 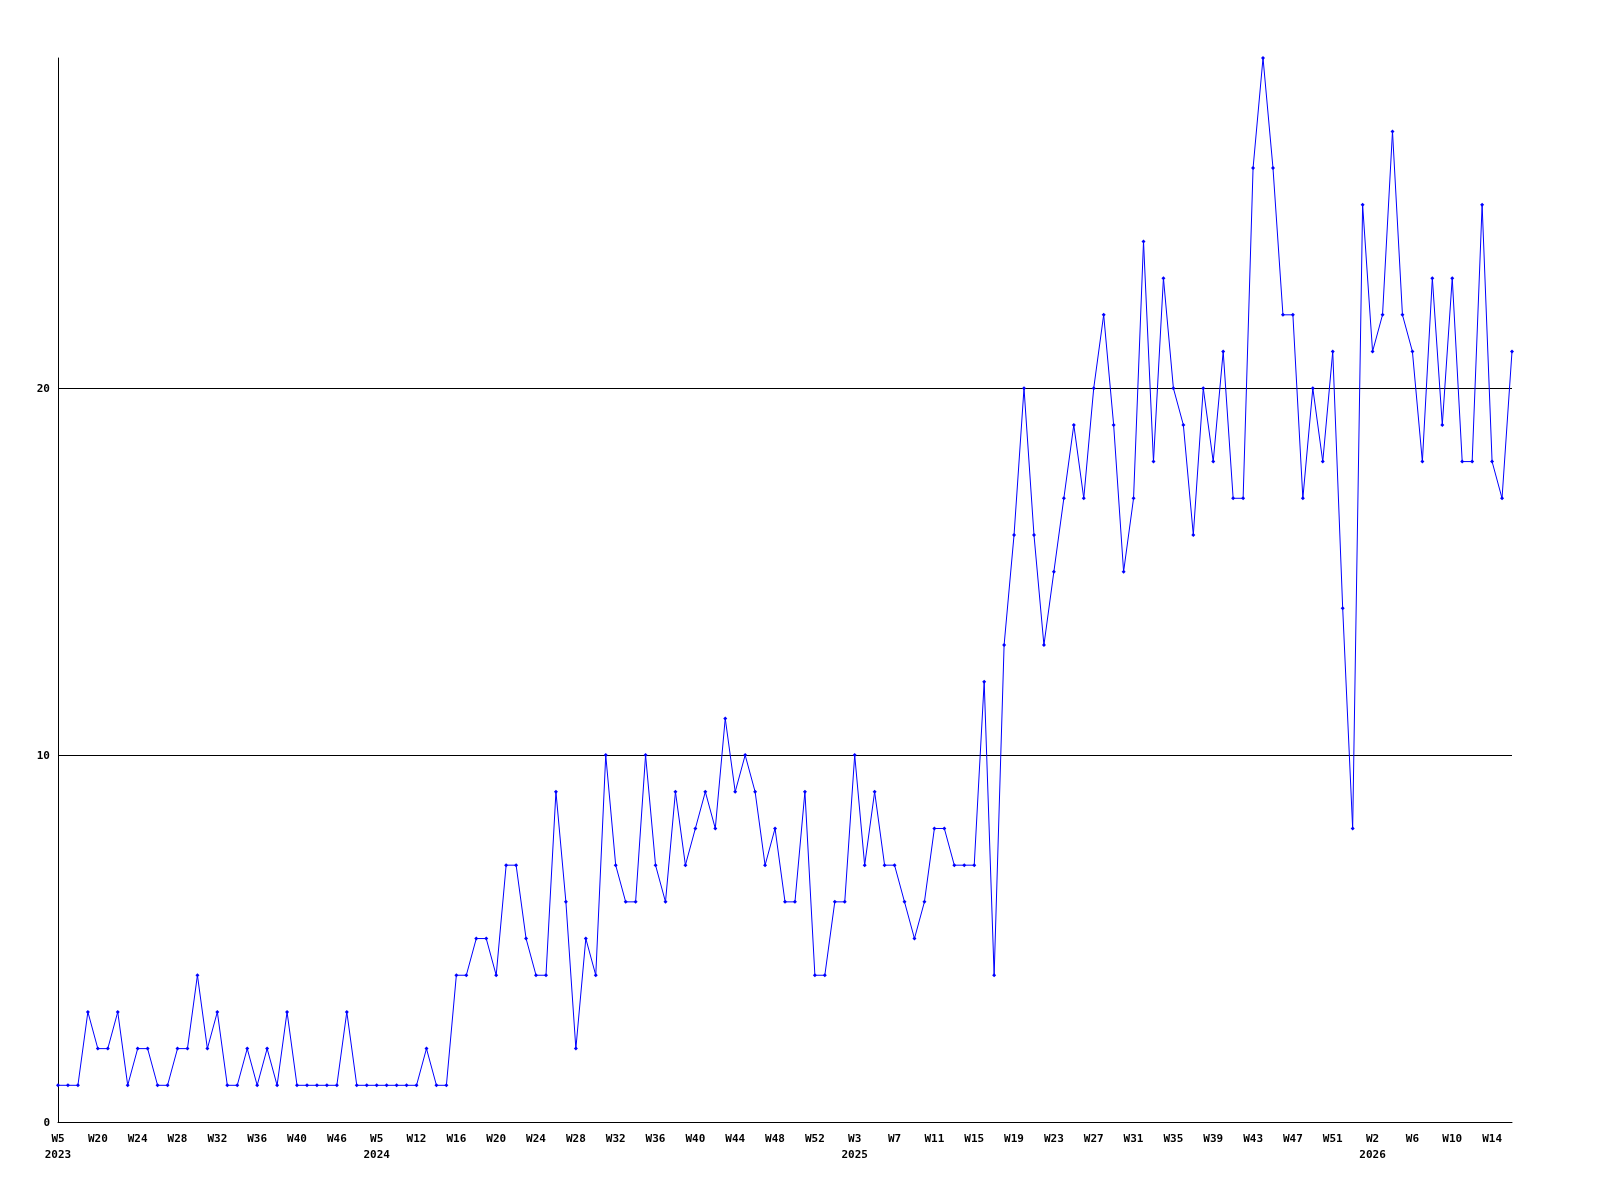 What do you see at coordinates (814, 1138) in the screenshot?
I see `x-tick-label: W52` at bounding box center [814, 1138].